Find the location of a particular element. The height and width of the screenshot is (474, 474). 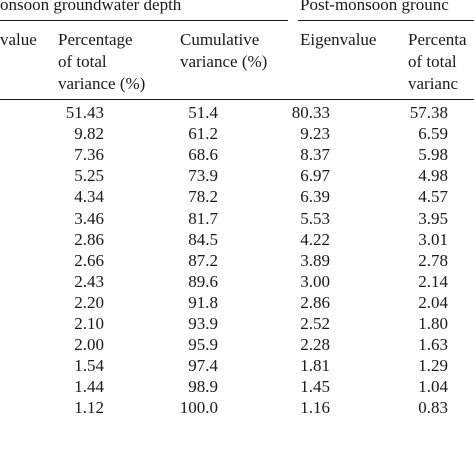

cell-pre-pct: 1.54 is located at coordinates (89, 366).